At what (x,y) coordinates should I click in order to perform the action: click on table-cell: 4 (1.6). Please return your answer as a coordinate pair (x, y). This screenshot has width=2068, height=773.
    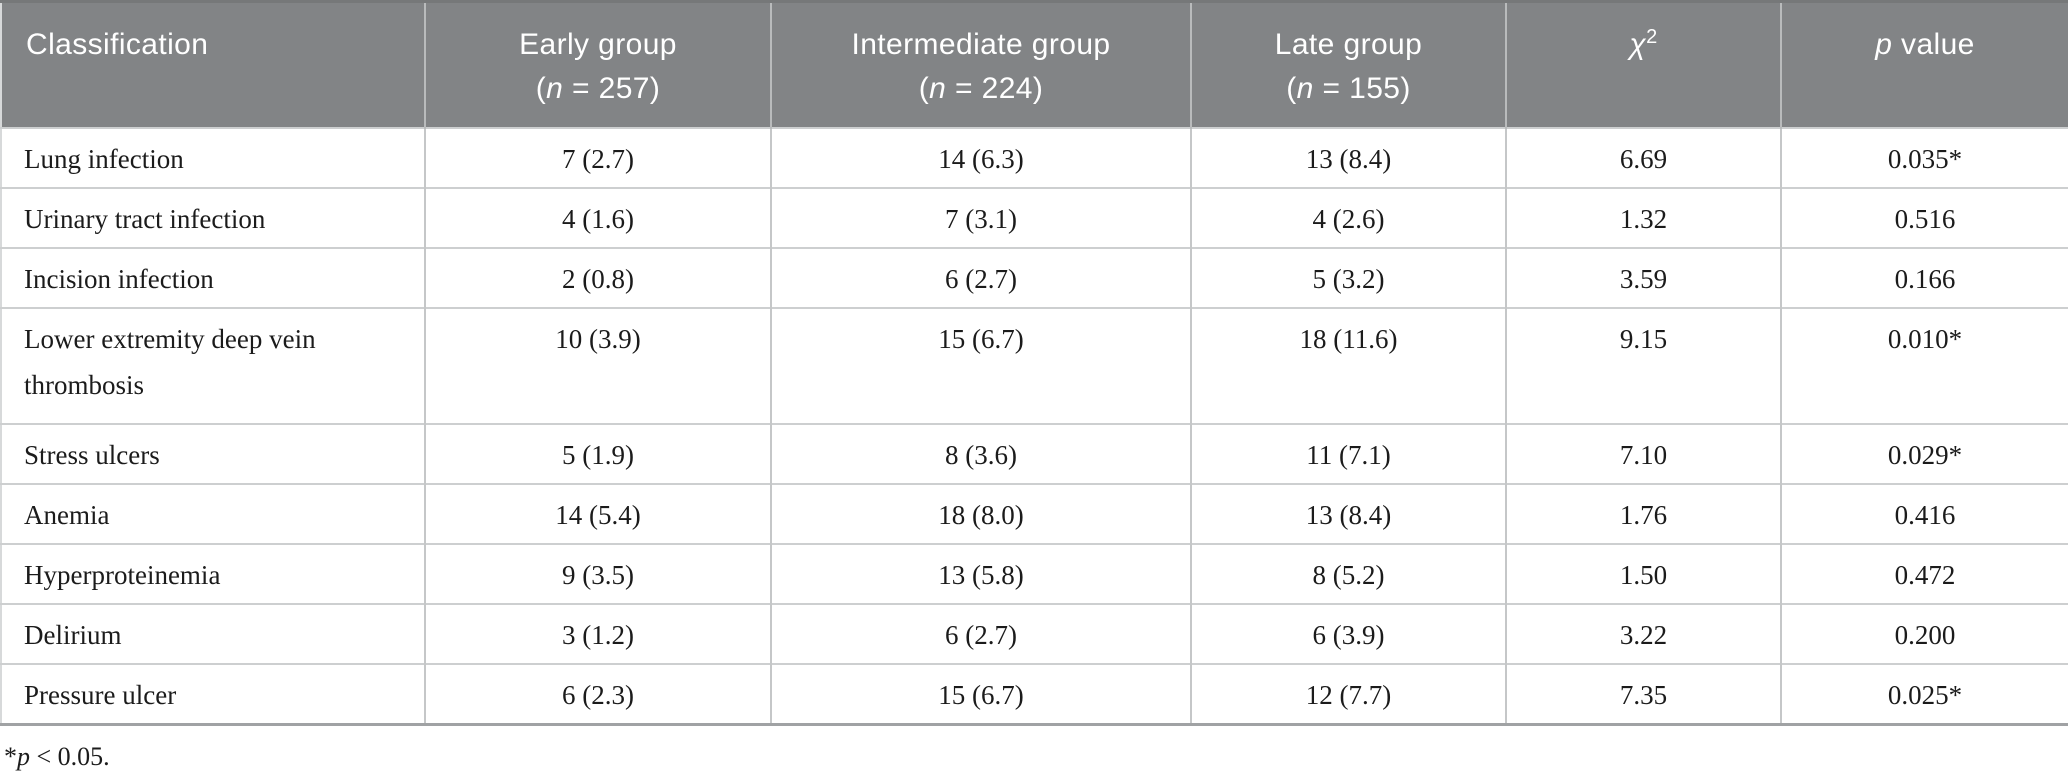
    Looking at the image, I should click on (597, 217).